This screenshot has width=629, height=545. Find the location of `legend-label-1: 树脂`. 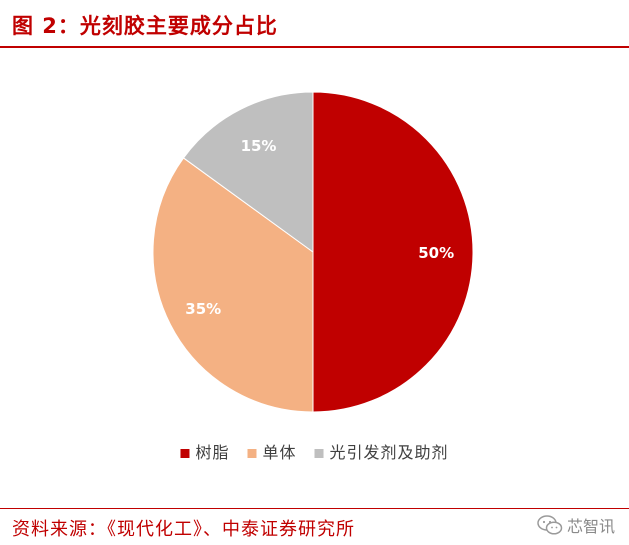

legend-label-1: 树脂 is located at coordinates (212, 452).